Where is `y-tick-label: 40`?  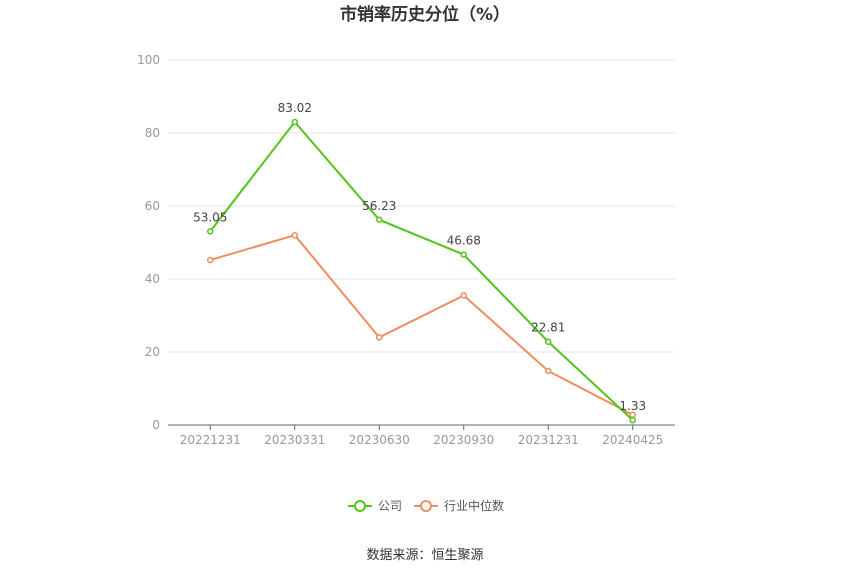 y-tick-label: 40 is located at coordinates (152, 279).